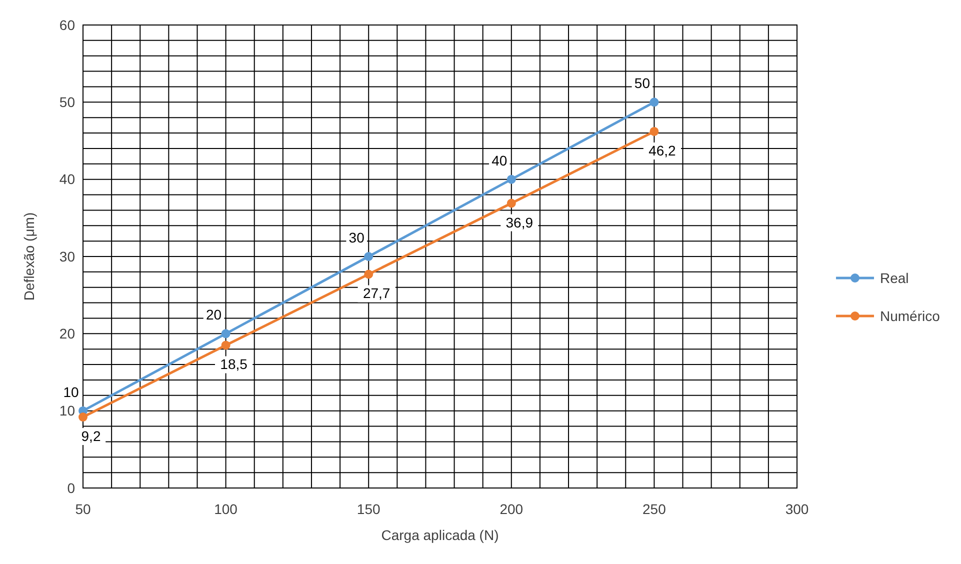 The width and height of the screenshot is (961, 564). I want to click on x-tick-label: 300, so click(797, 509).